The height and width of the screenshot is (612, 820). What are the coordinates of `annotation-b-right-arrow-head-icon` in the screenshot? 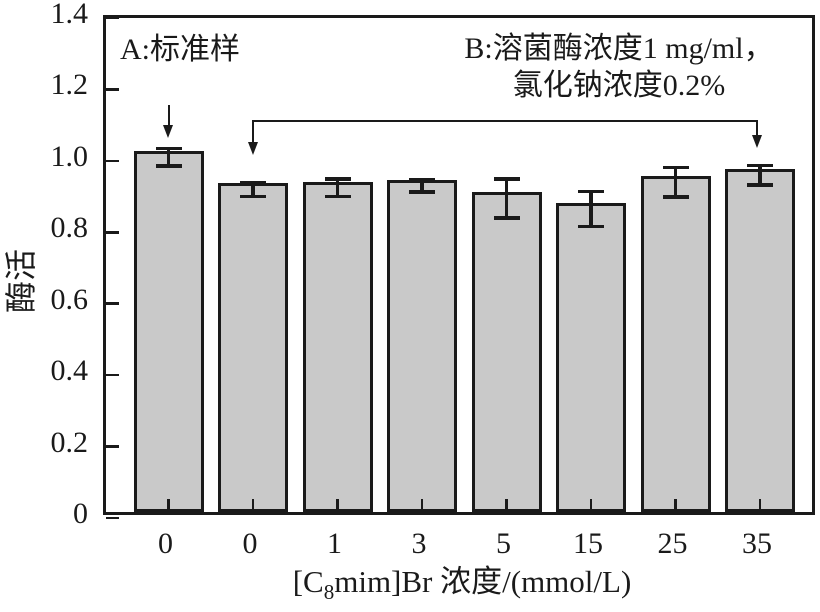 It's located at (756, 141).